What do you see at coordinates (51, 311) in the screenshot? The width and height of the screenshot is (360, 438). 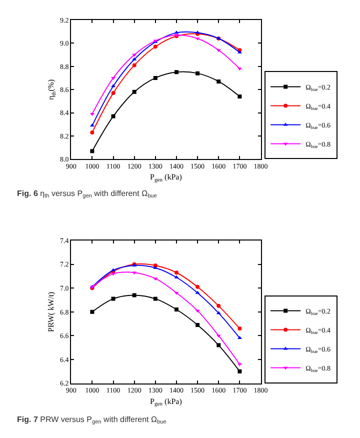 I see `y-axis-title: PRW( kW/t)` at bounding box center [51, 311].